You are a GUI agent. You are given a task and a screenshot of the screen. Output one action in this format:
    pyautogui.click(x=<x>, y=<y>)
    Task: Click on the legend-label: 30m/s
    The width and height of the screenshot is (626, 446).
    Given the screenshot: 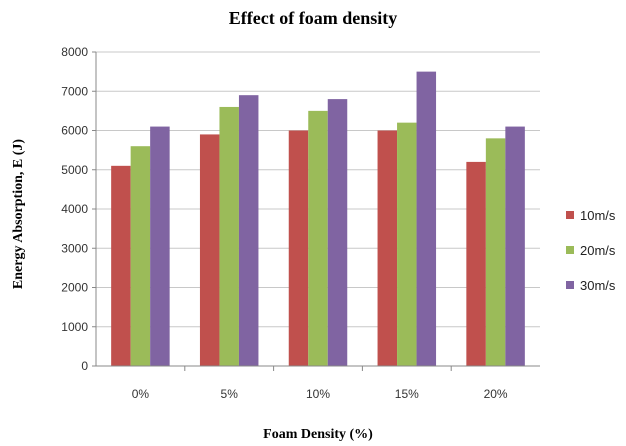 What is the action you would take?
    pyautogui.click(x=598, y=285)
    